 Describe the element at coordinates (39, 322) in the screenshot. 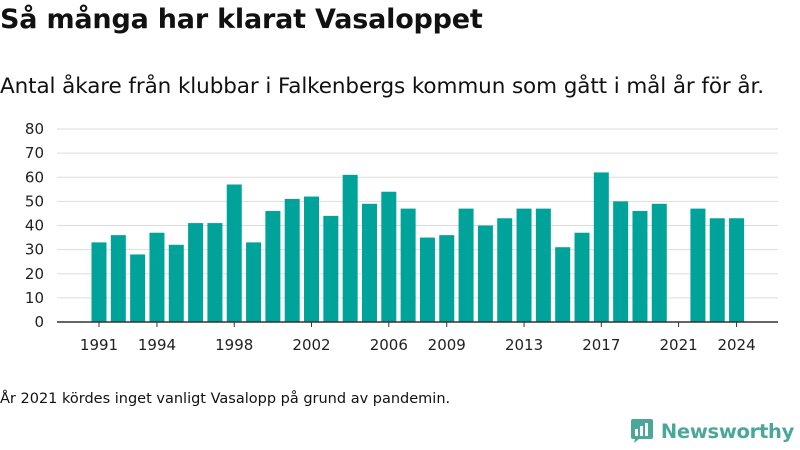

I see `y-tick-label: 0` at that location.